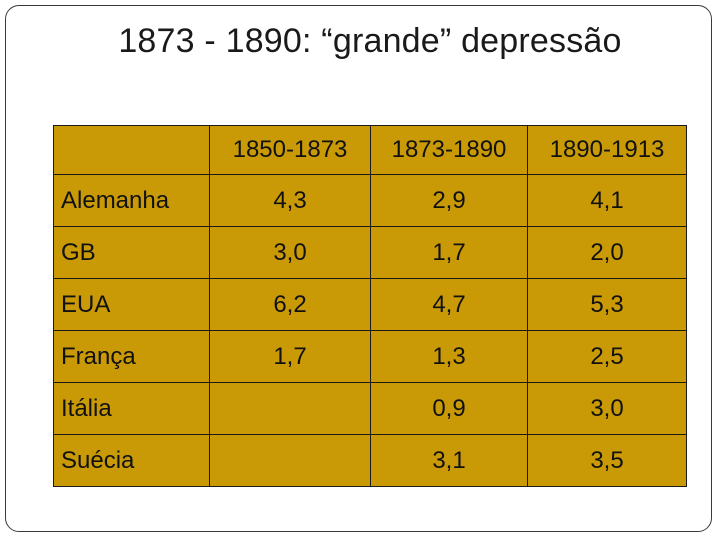  What do you see at coordinates (607, 200) in the screenshot?
I see `value-cell: 4,1` at bounding box center [607, 200].